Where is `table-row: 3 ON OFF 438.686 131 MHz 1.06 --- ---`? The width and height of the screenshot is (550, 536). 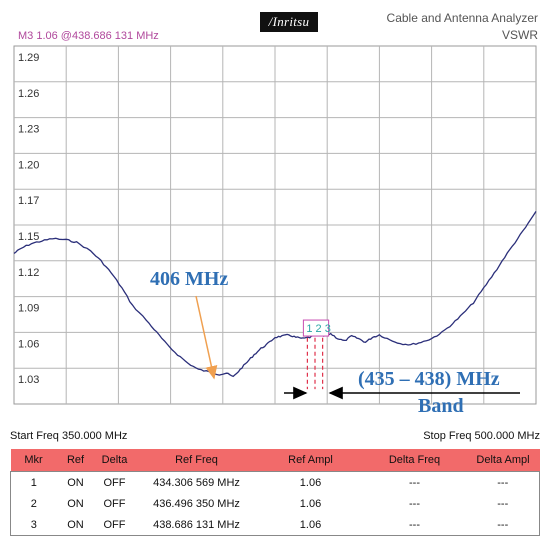 table-row: 3 ON OFF 438.686 131 MHz 1.06 --- --- is located at coordinates (275, 525).